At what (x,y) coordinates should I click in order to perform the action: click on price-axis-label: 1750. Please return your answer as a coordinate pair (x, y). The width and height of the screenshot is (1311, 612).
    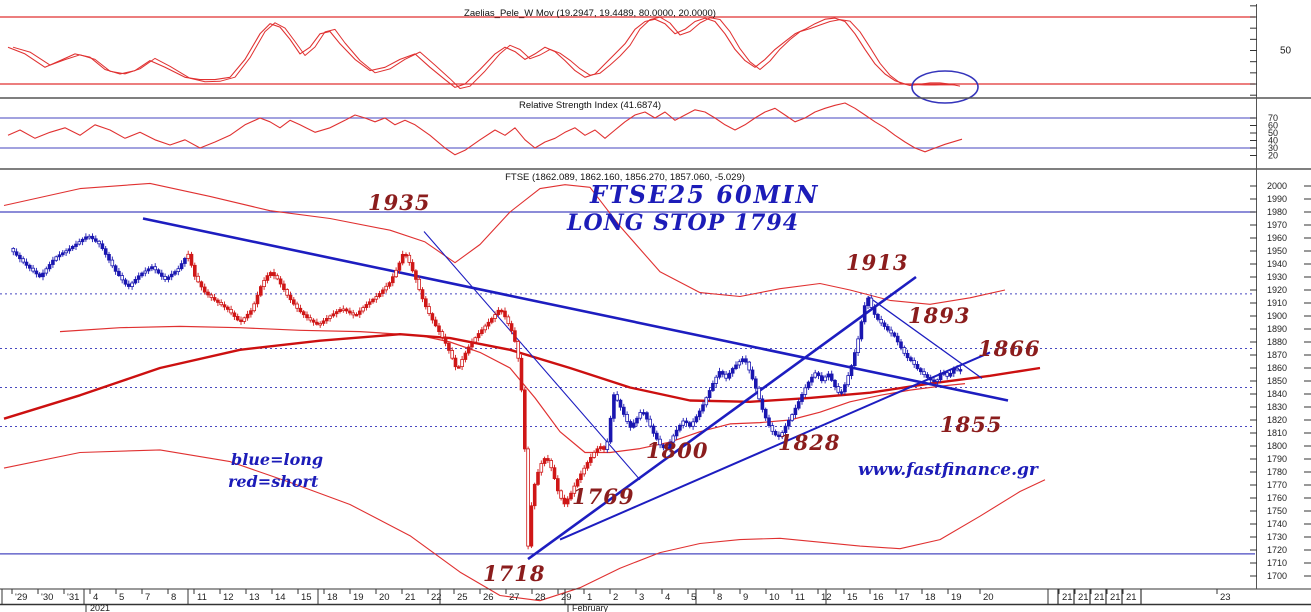
    Looking at the image, I should click on (1277, 511).